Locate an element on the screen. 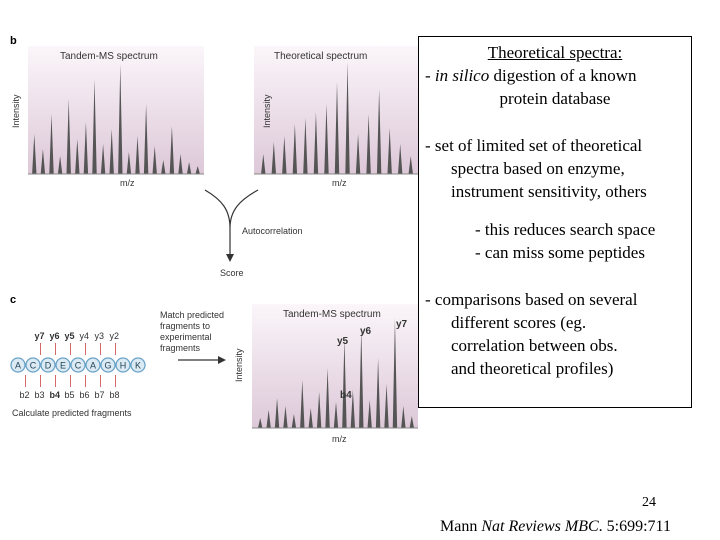  intensity-label-2: Intensity is located at coordinates (267, 111).